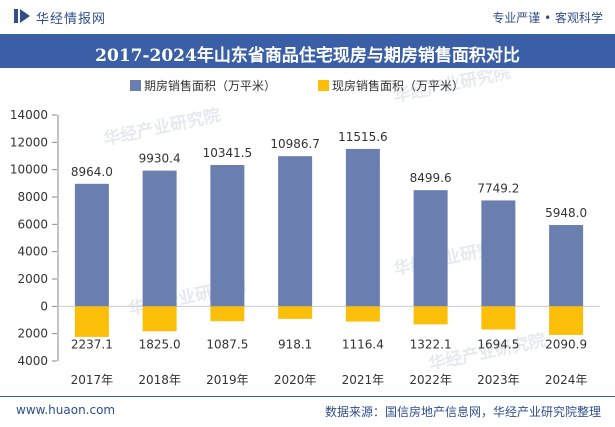 The height and width of the screenshot is (427, 615). Describe the element at coordinates (92, 172) in the screenshot. I see `data-label-futures: 8964.0` at that location.